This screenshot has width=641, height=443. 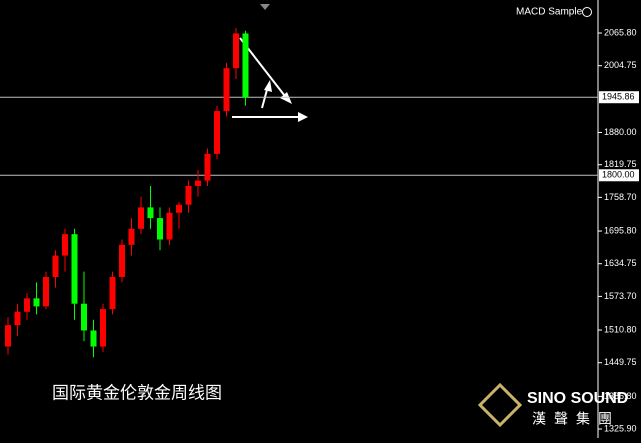 What do you see at coordinates (620, 132) in the screenshot?
I see `y-tick-label: 1880.00` at bounding box center [620, 132].